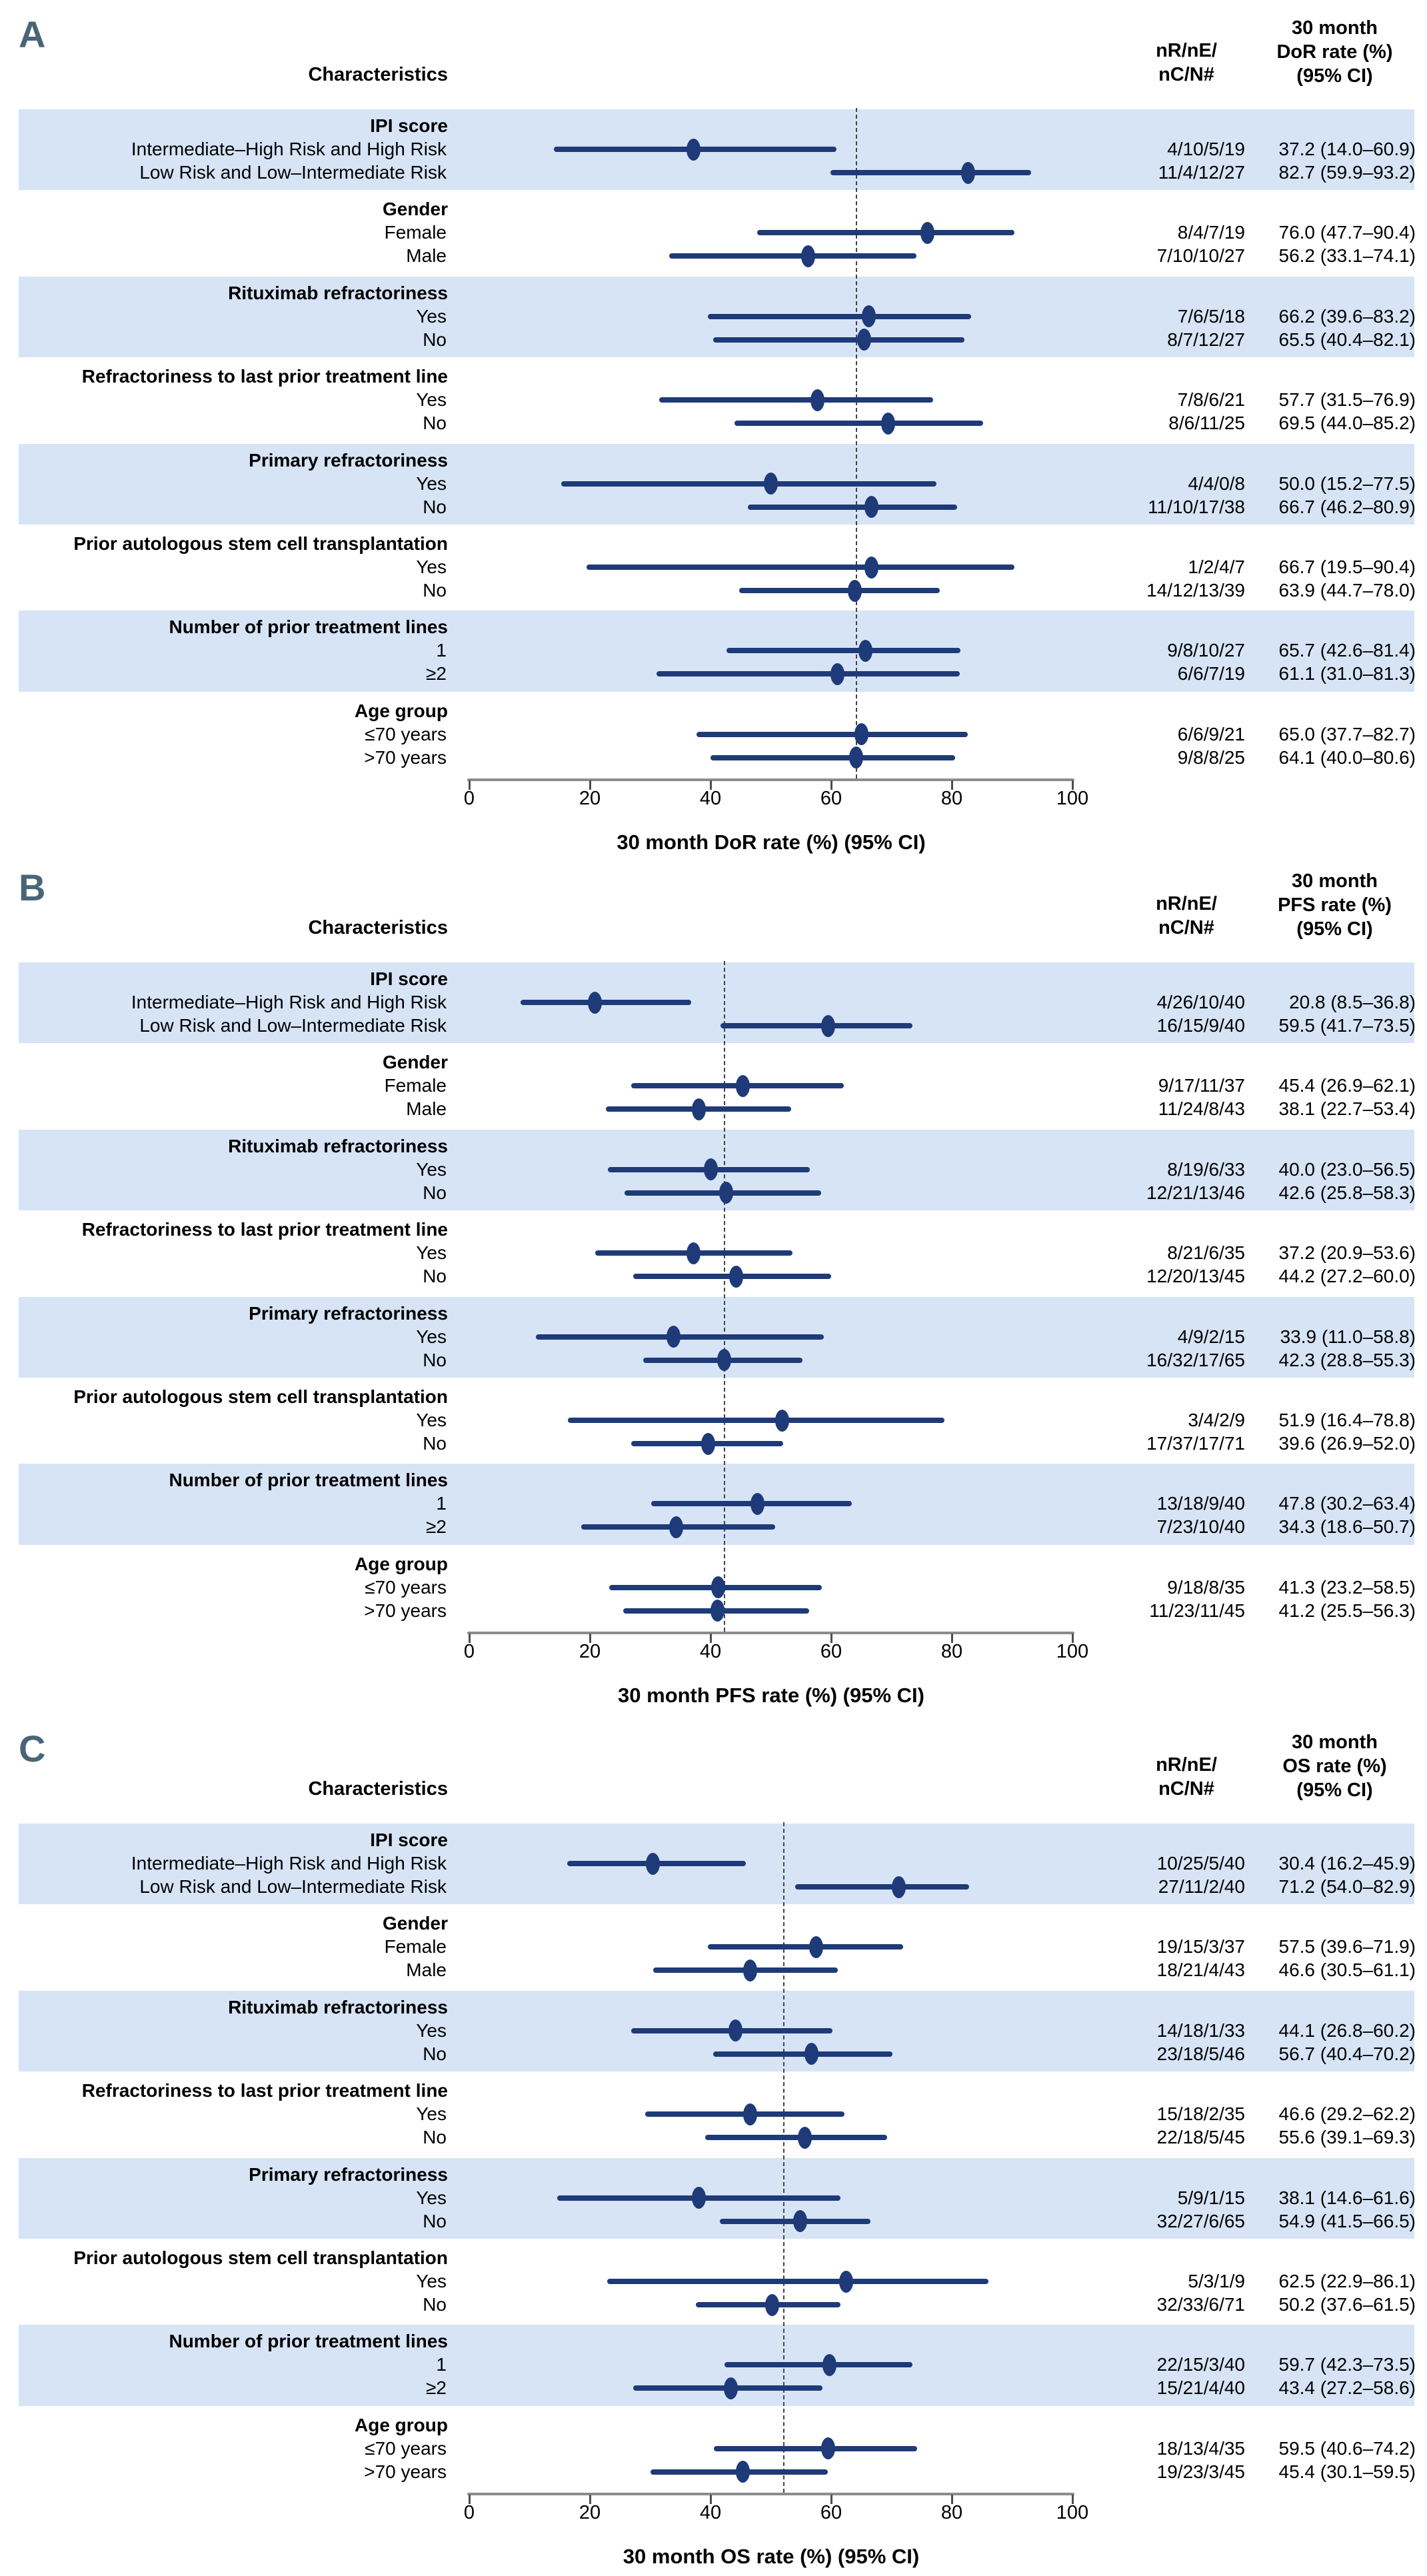 Image resolution: width=1427 pixels, height=2576 pixels. What do you see at coordinates (1347, 1504) in the screenshot?
I see `rate-ci-value: 47.8 (30.2–63.4)` at bounding box center [1347, 1504].